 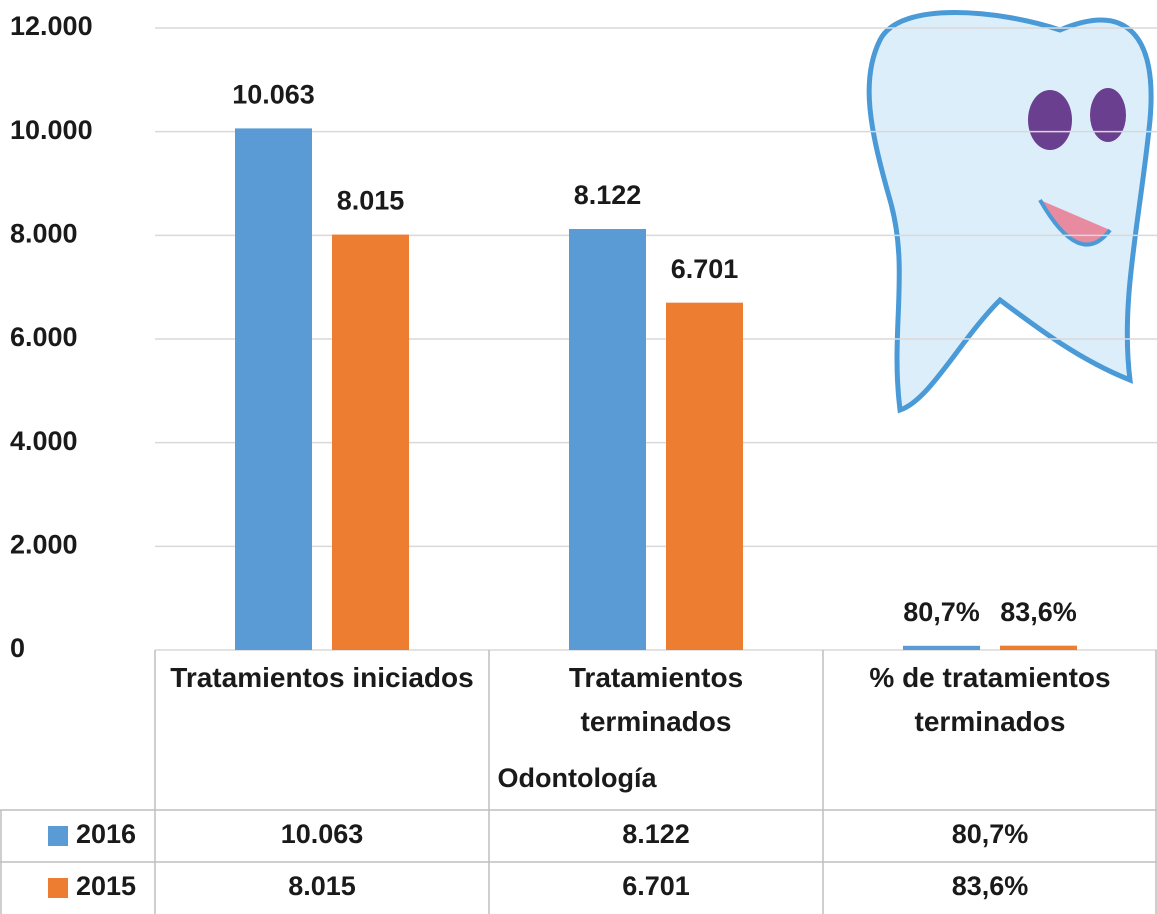 What do you see at coordinates (1075, 223) in the screenshot?
I see `tooth-mouth` at bounding box center [1075, 223].